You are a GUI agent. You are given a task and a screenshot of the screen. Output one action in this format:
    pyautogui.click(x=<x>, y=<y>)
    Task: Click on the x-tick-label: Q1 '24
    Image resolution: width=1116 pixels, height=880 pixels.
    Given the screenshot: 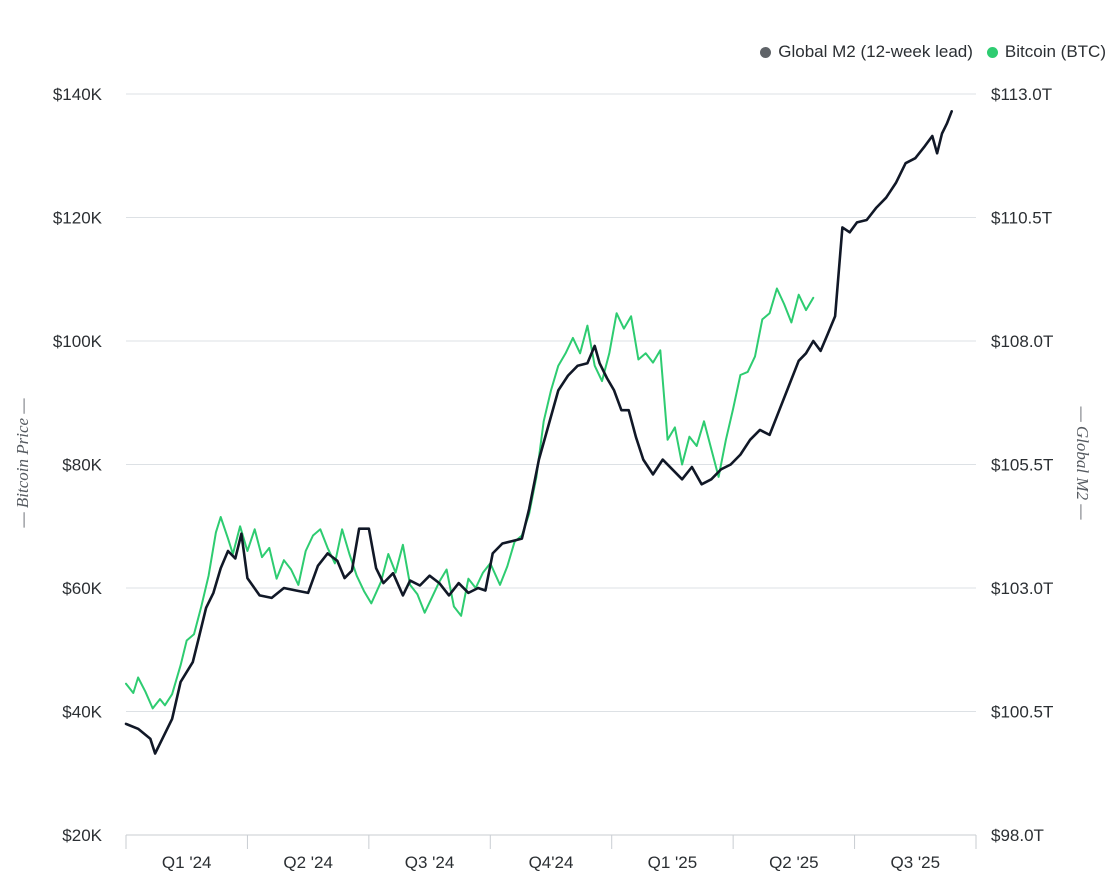 What is the action you would take?
    pyautogui.click(x=187, y=862)
    